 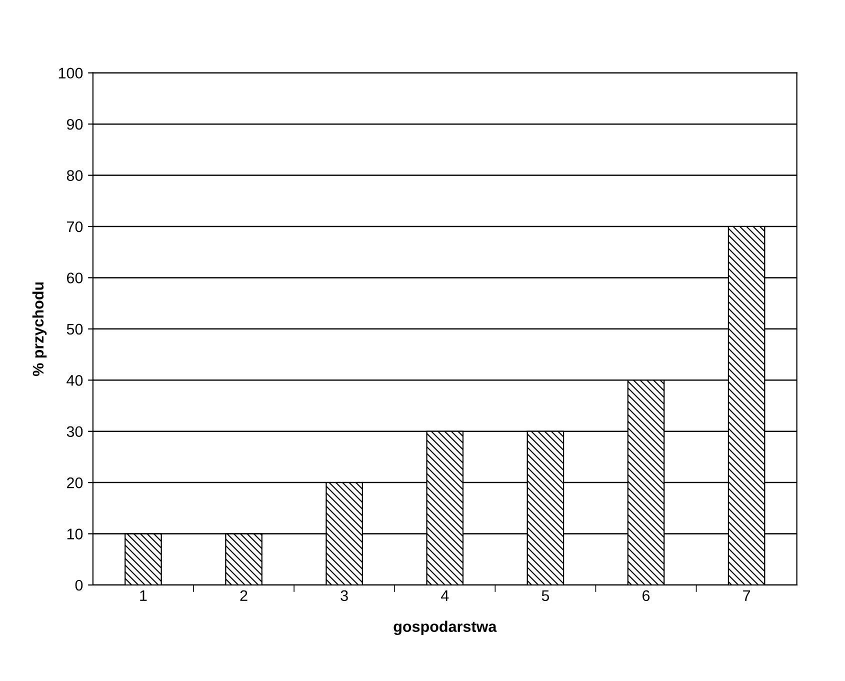 I want to click on y-tick-label: 80, so click(x=74, y=175).